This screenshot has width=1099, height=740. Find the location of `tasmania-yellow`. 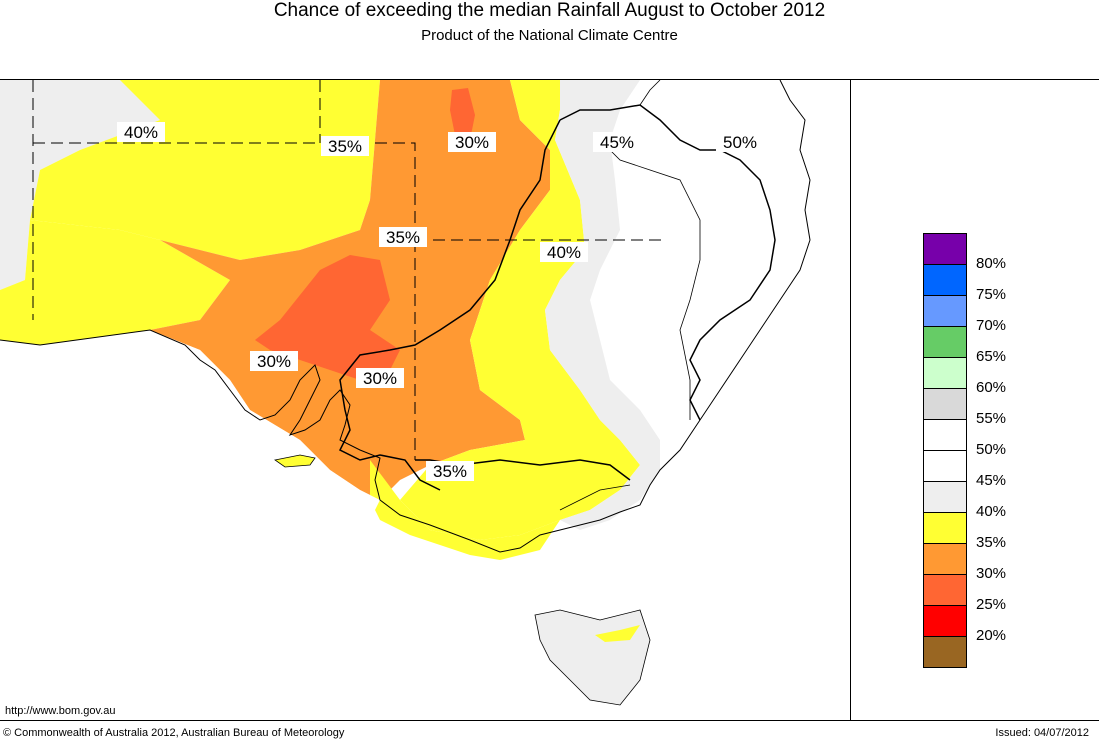

tasmania-yellow is located at coordinates (617, 633).